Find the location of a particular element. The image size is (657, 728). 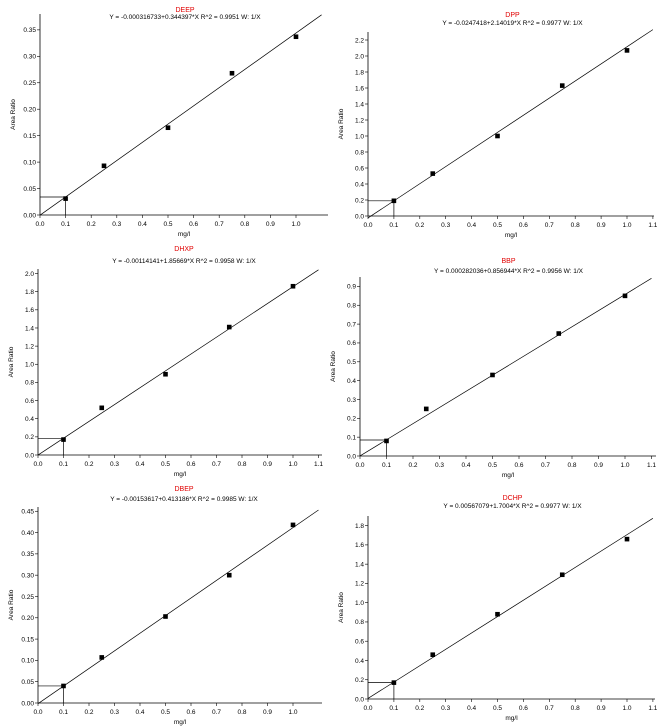

y-tick-label: 0.9 is located at coordinates (351, 287).